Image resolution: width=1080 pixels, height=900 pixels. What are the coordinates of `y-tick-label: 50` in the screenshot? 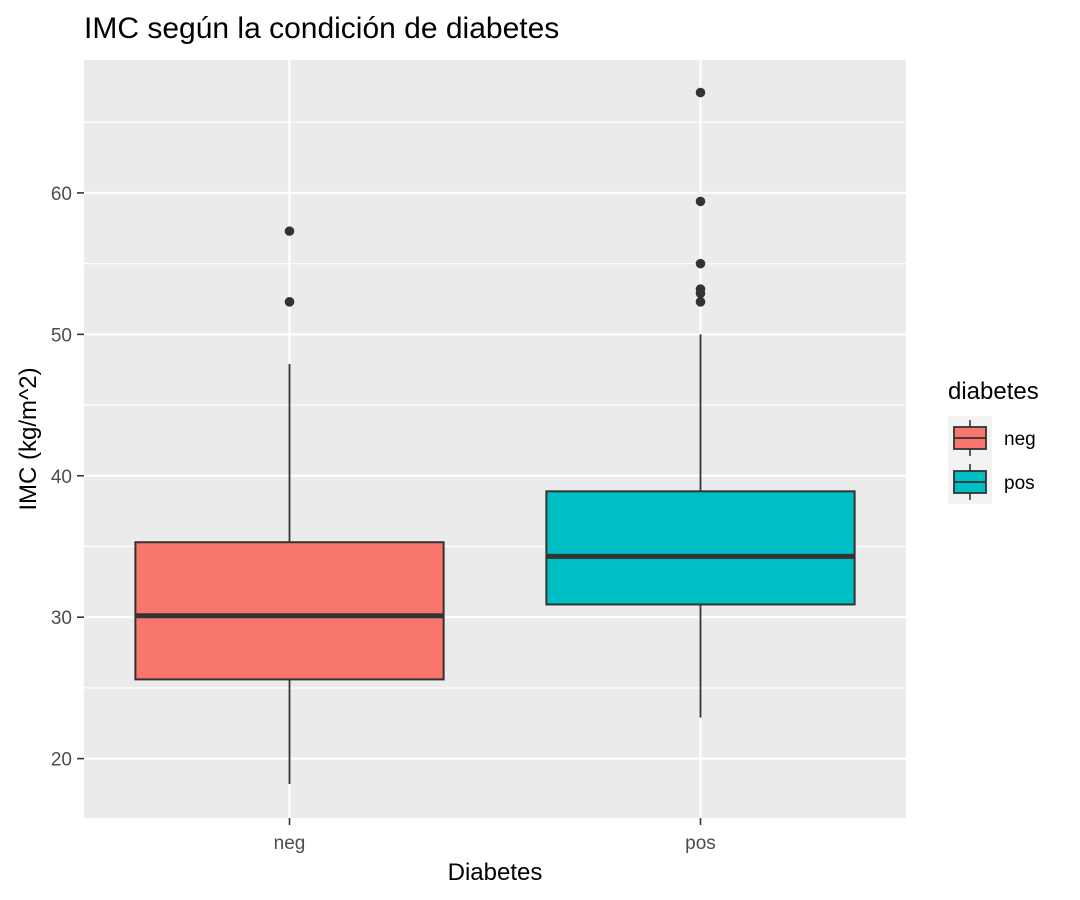 It's located at (61, 335).